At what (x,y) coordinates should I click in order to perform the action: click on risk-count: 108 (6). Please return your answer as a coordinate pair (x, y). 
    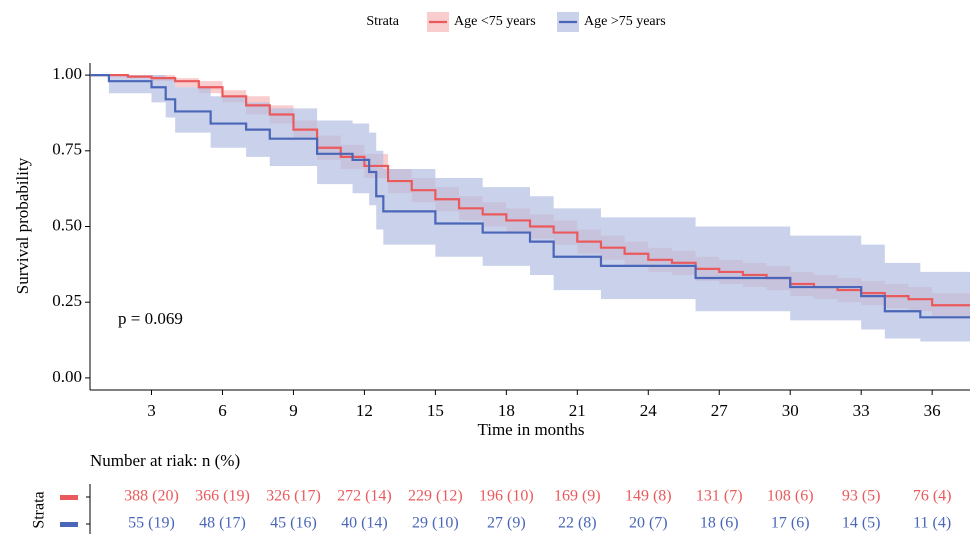
    Looking at the image, I should click on (790, 496).